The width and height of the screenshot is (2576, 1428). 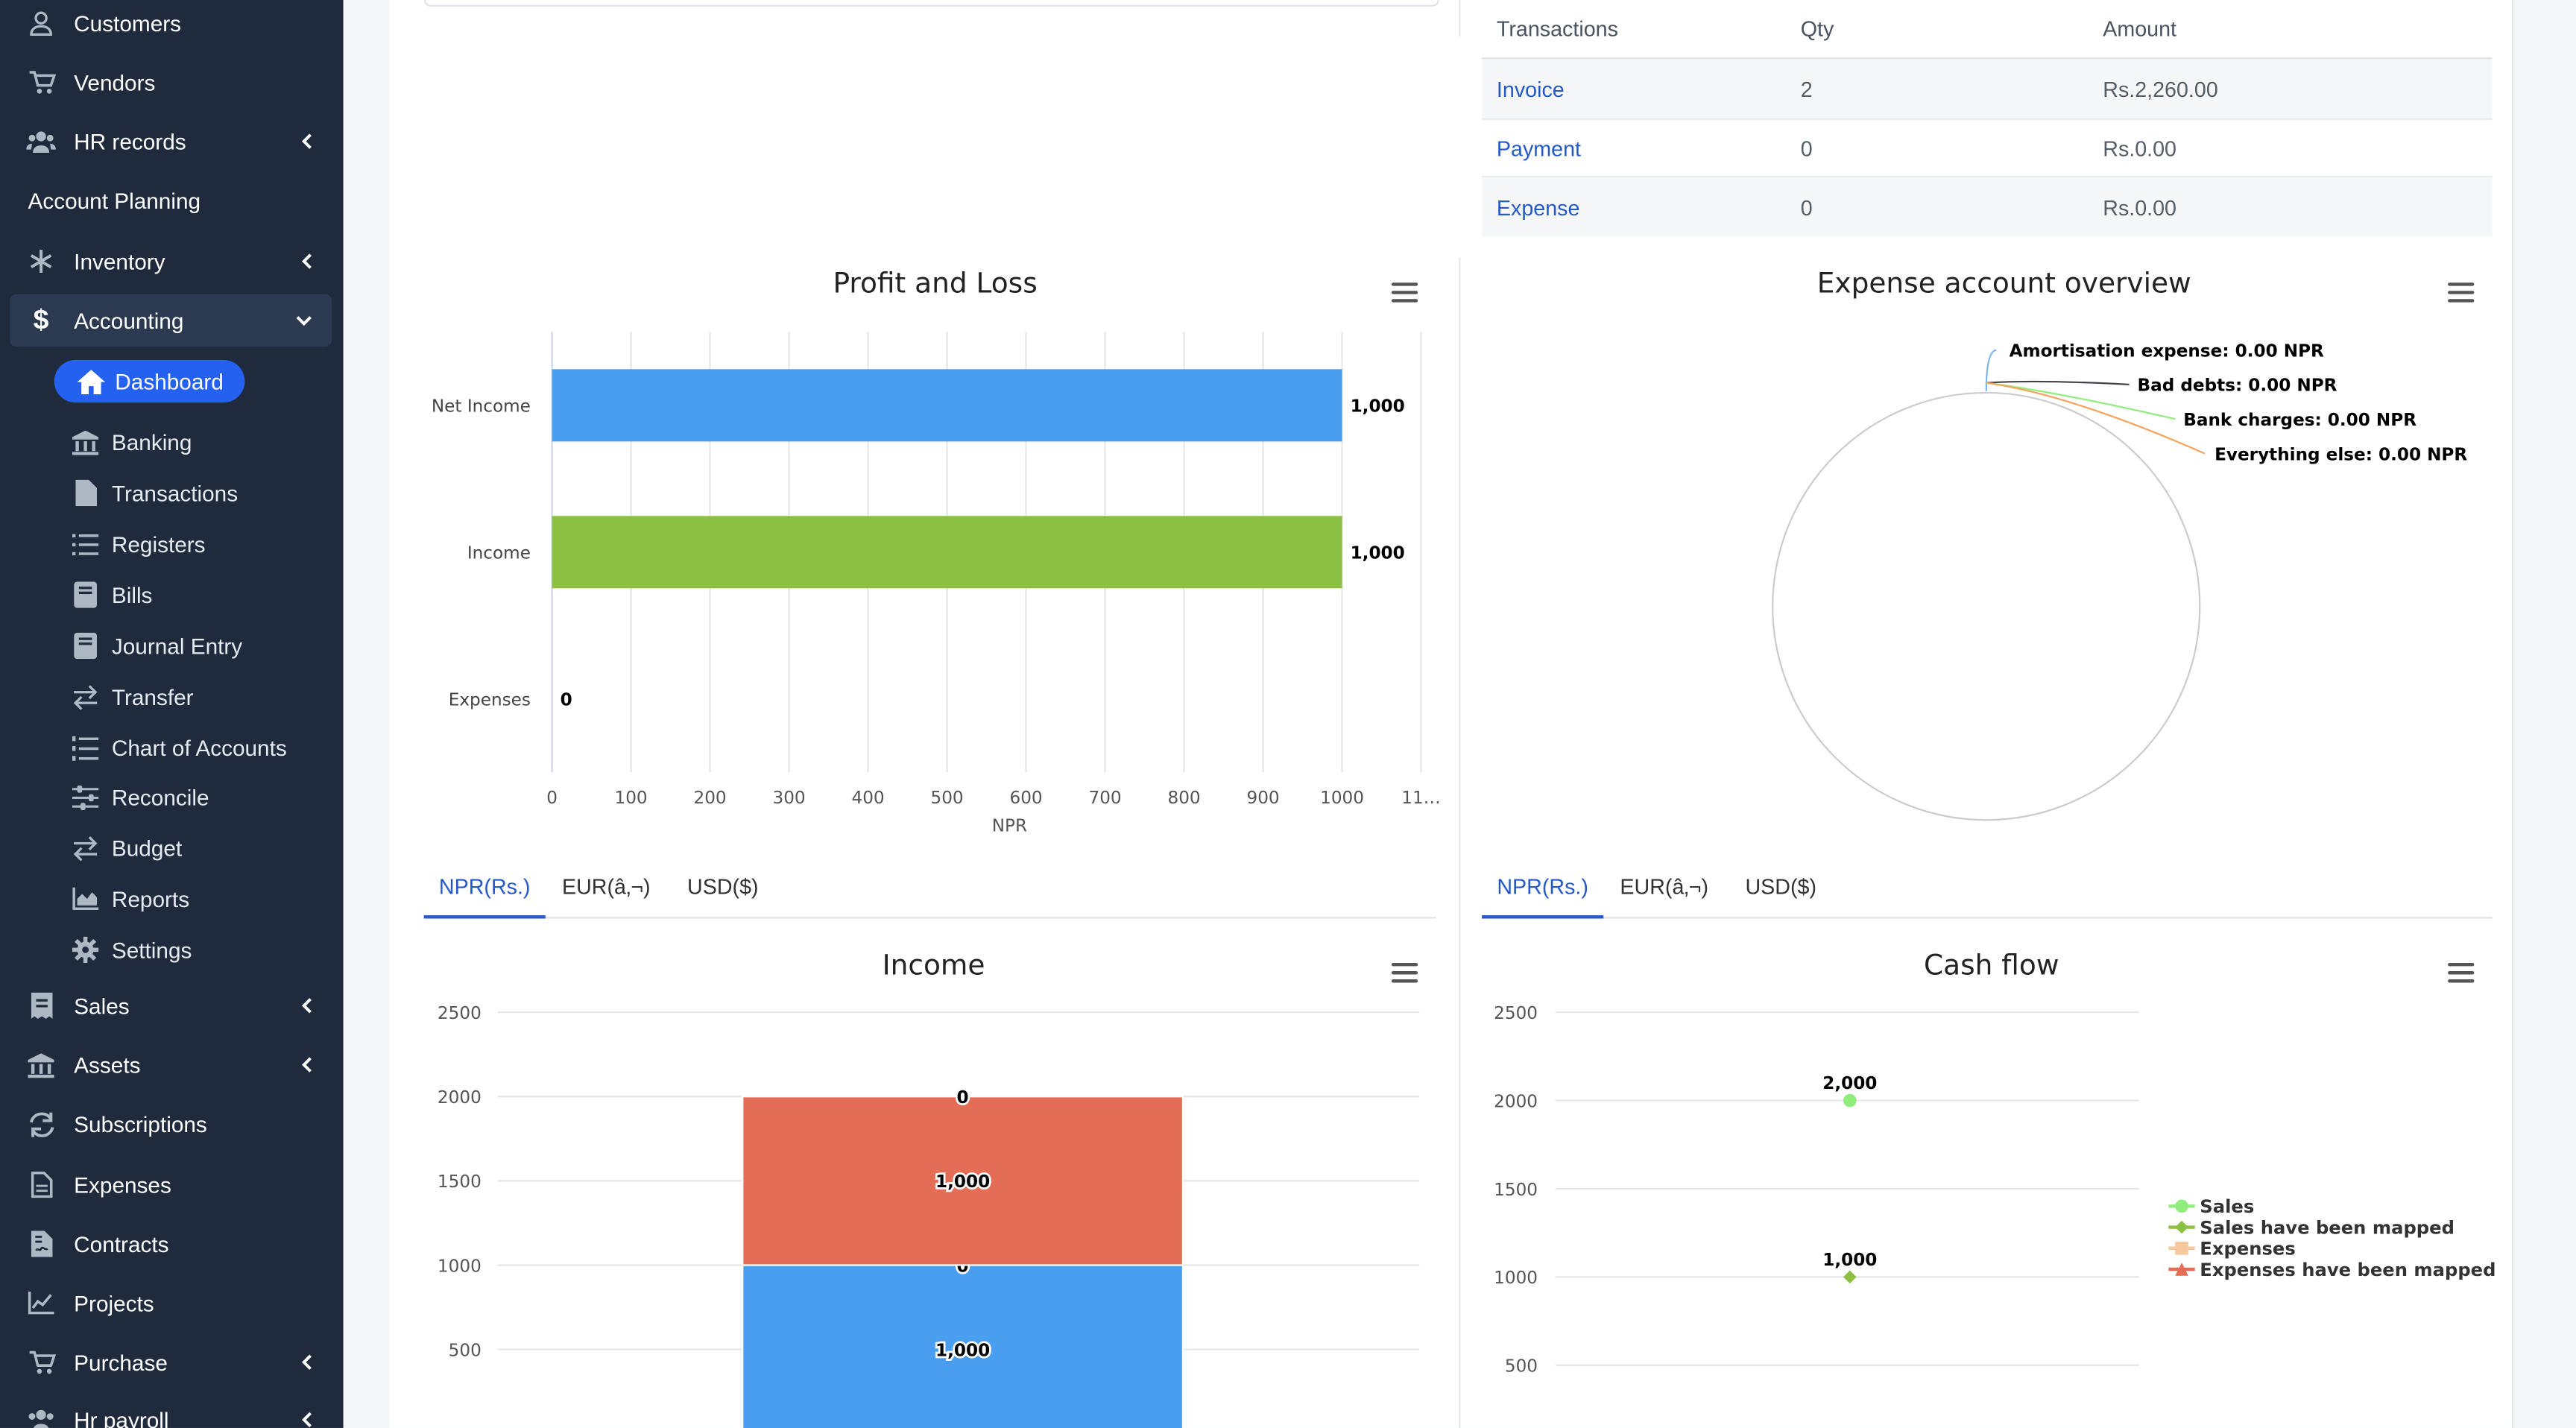 What do you see at coordinates (41, 262) in the screenshot?
I see `snowflake-icon` at bounding box center [41, 262].